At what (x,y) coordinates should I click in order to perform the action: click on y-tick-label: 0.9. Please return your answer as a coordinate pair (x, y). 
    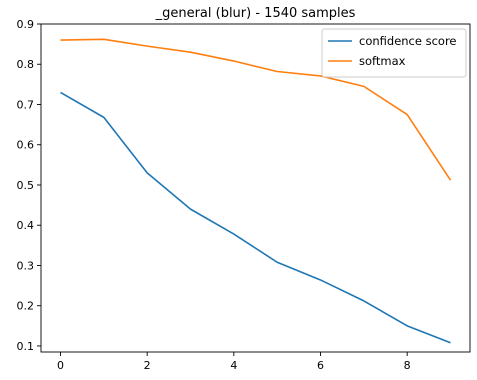
    Looking at the image, I should click on (26, 24).